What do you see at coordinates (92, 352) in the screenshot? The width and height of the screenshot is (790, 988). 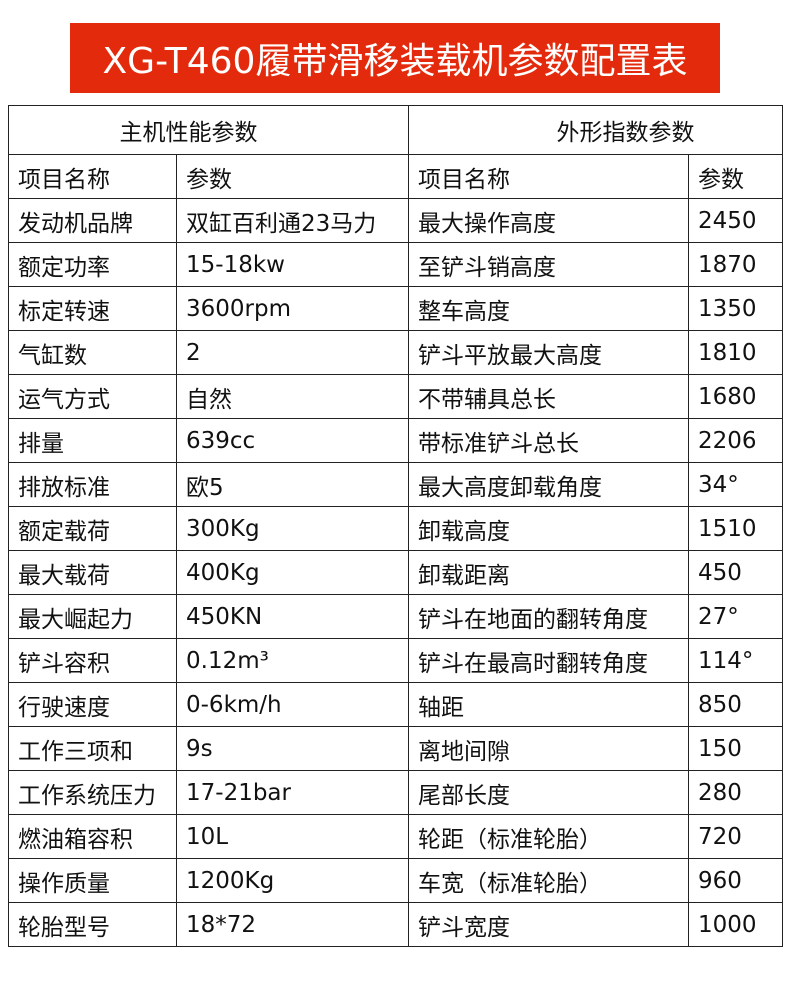 I see `item-name-cell: 气缸数` at bounding box center [92, 352].